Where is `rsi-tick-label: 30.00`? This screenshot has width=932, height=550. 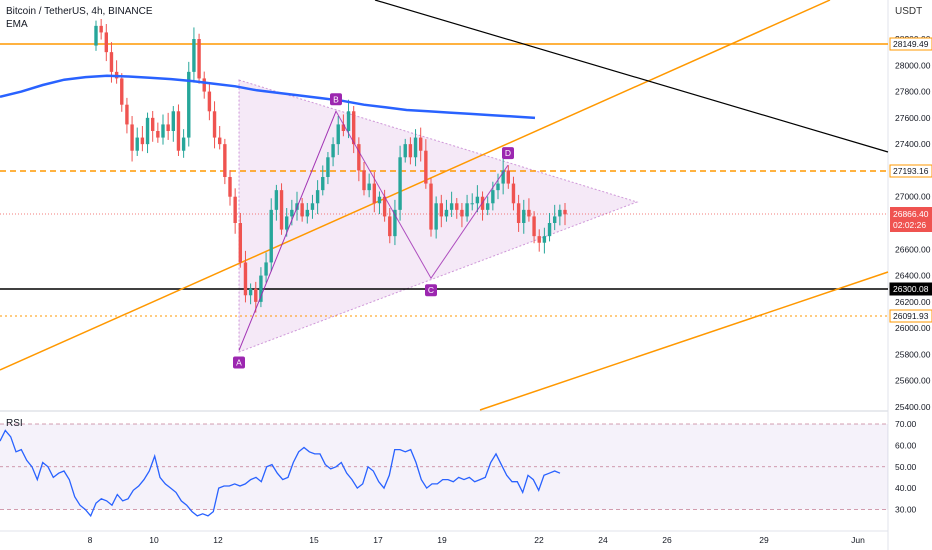
rsi-tick-label: 30.00 is located at coordinates (906, 510).